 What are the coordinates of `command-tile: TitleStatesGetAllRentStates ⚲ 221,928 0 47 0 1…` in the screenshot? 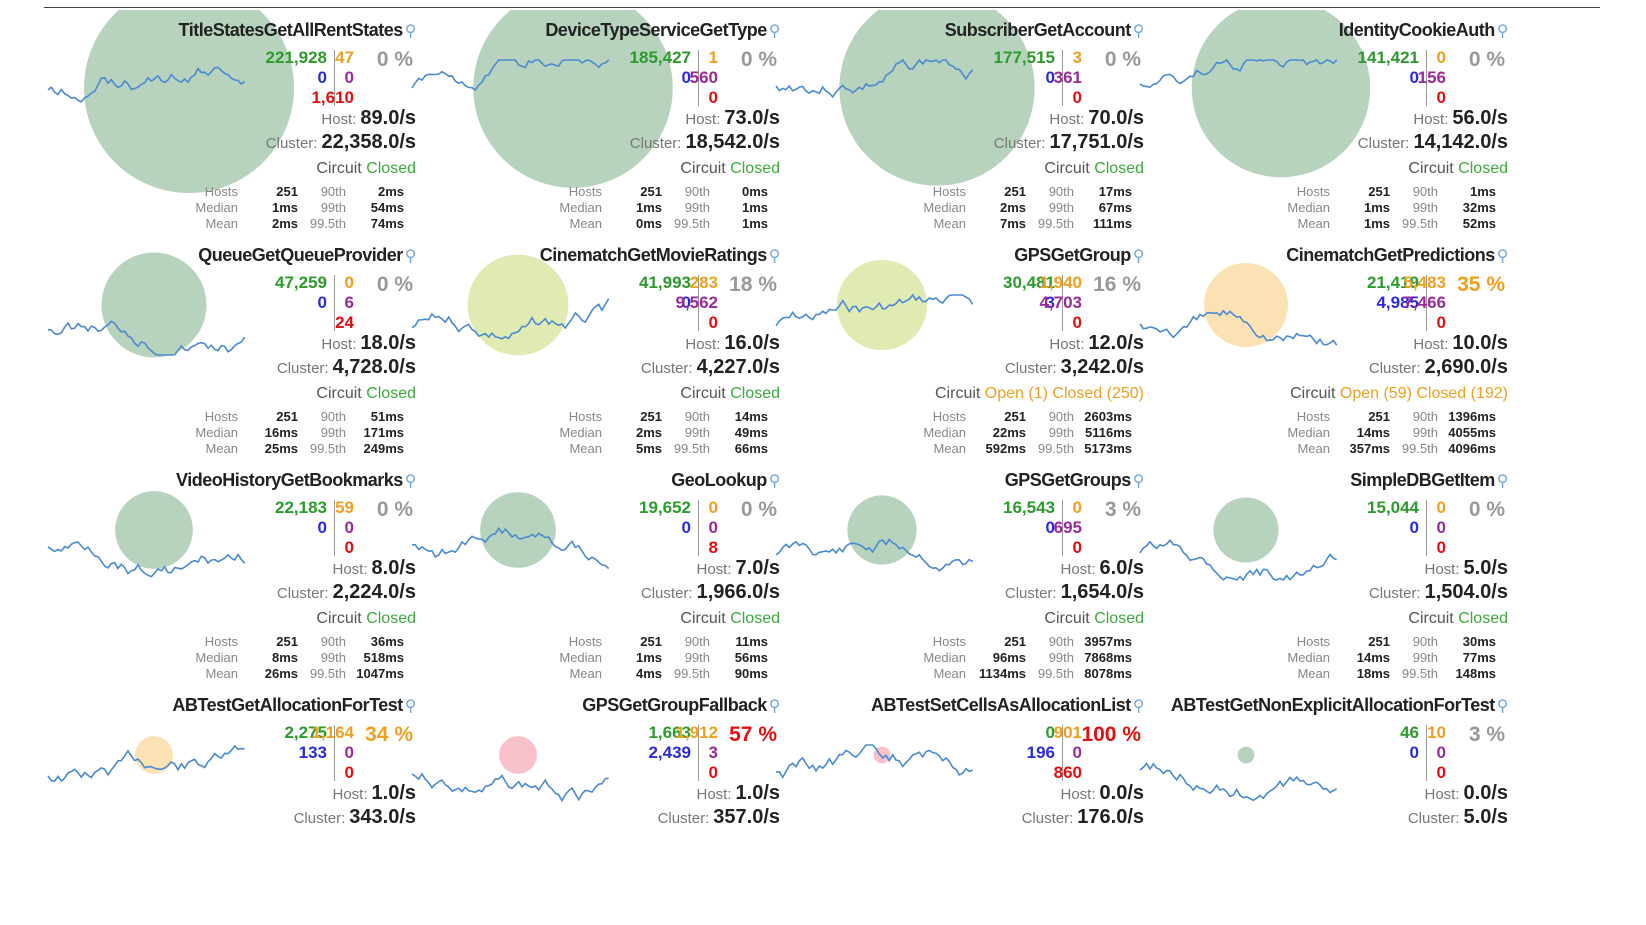 It's located at (234, 130).